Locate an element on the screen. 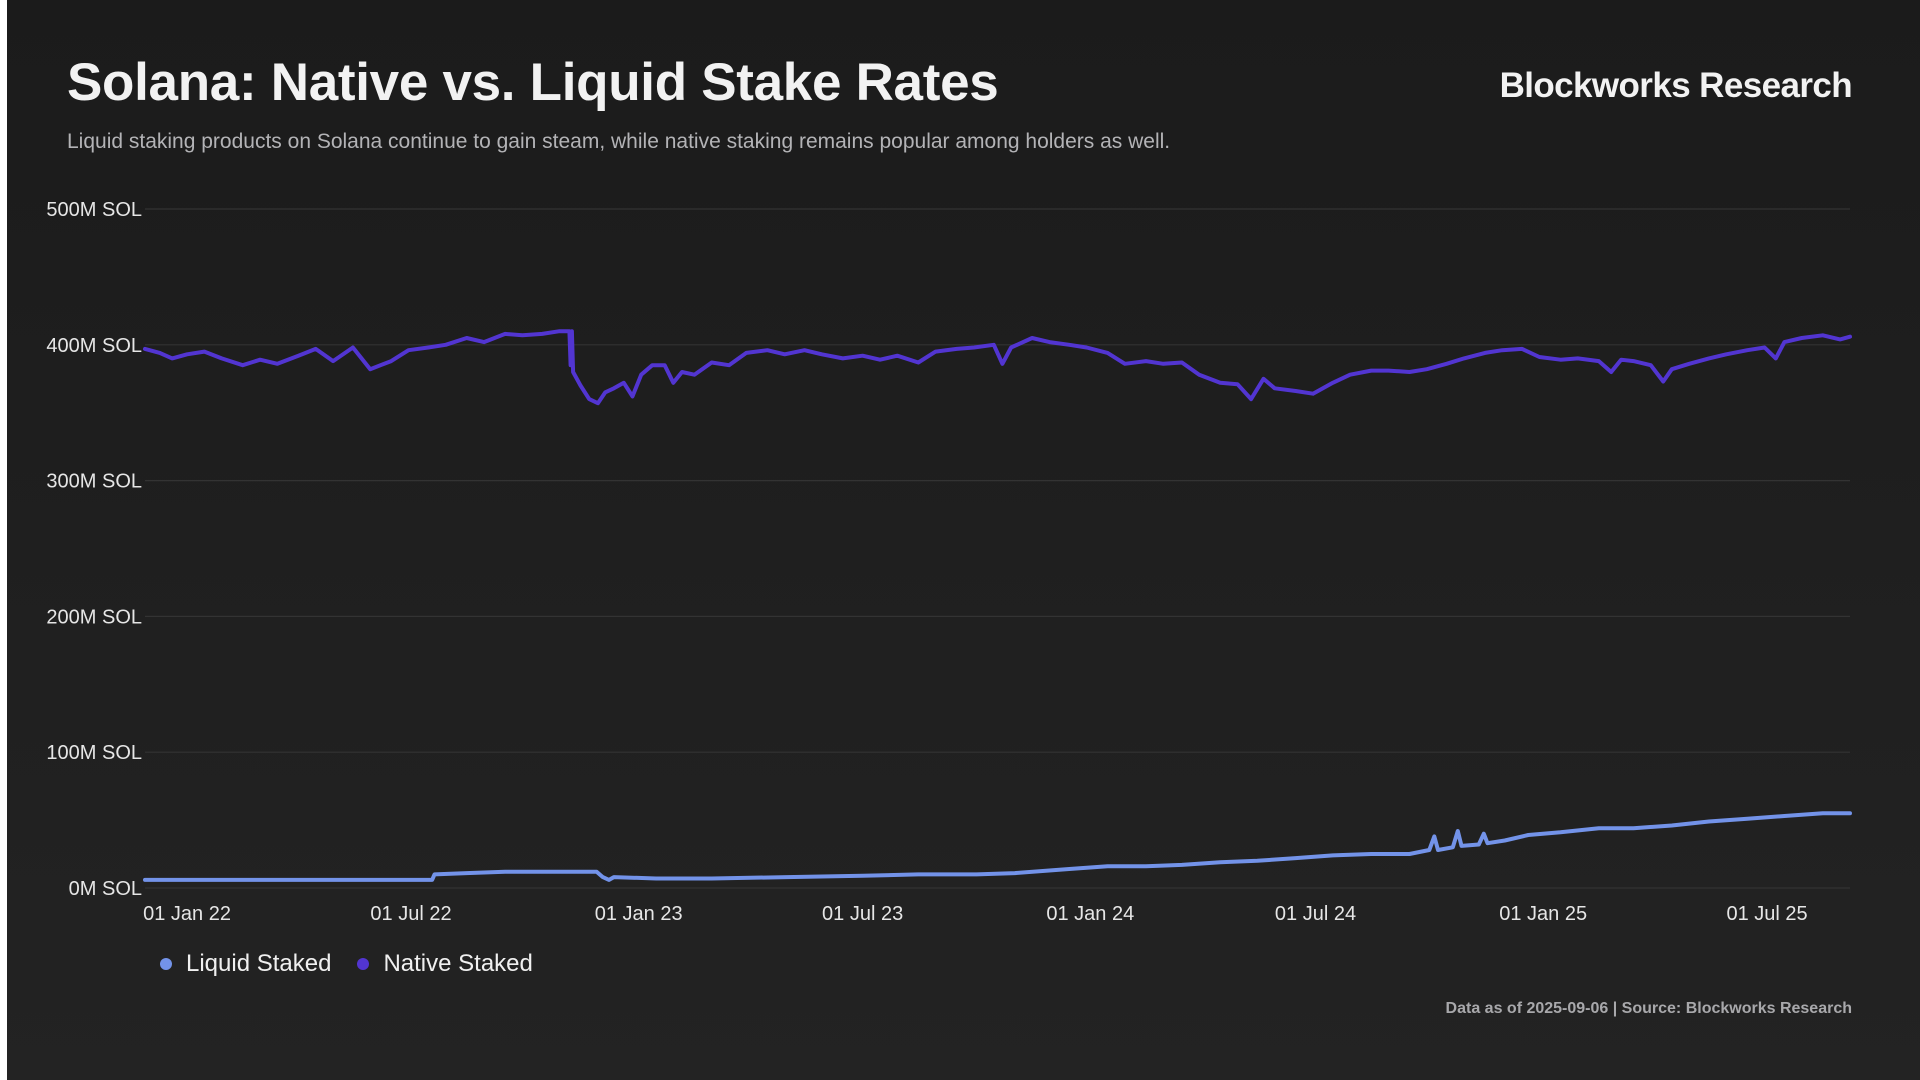  x-tick-label: 01 Jul 22 is located at coordinates (410, 914).